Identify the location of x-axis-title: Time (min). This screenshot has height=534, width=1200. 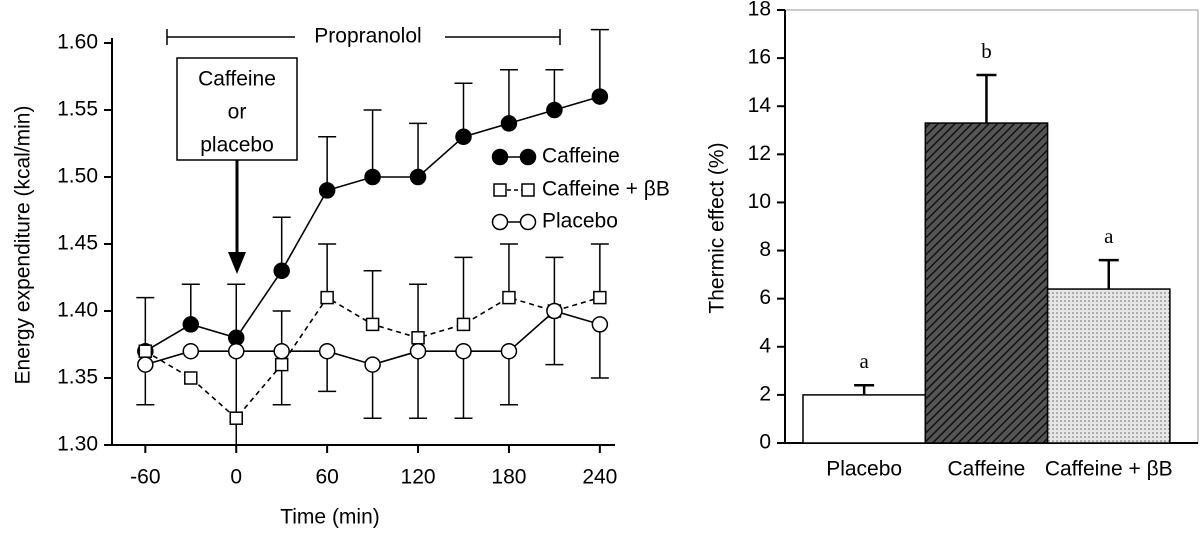
(330, 517).